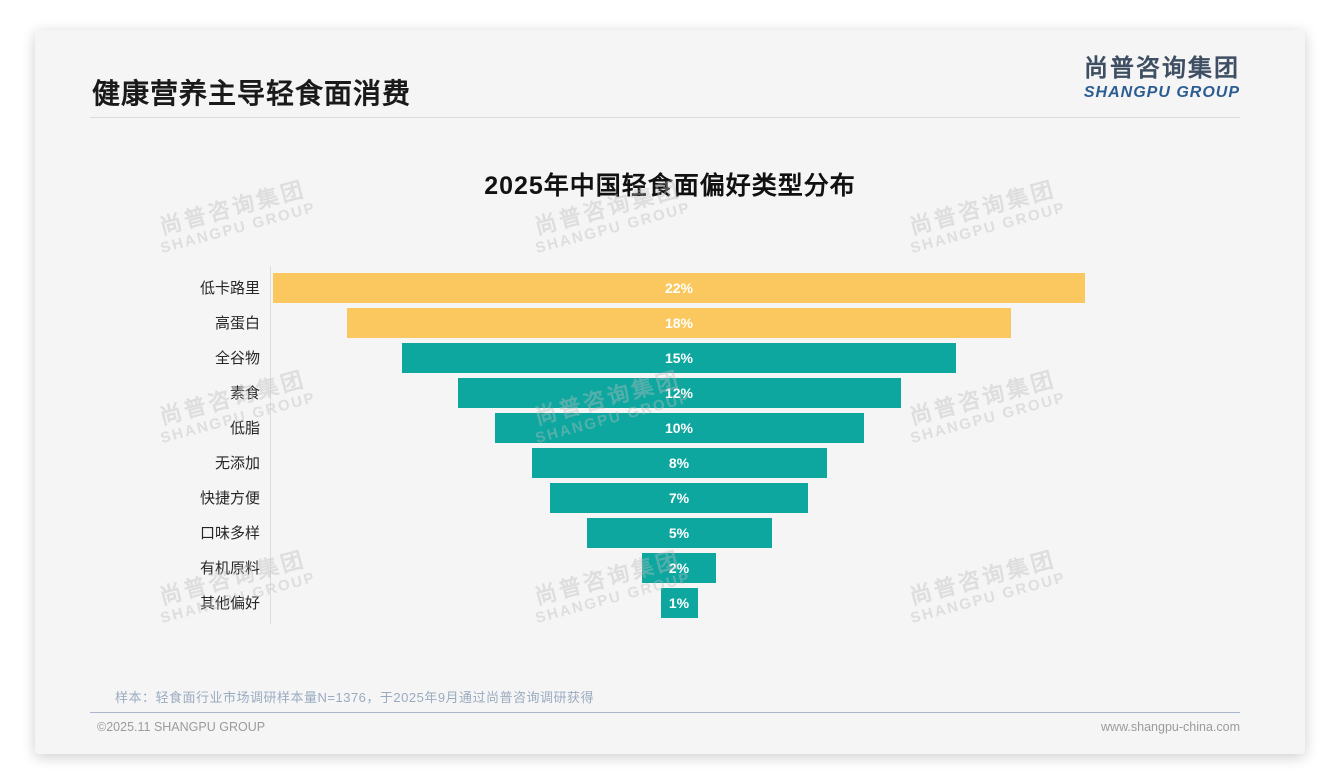  I want to click on bar-口味多样: 5%, so click(679, 532).